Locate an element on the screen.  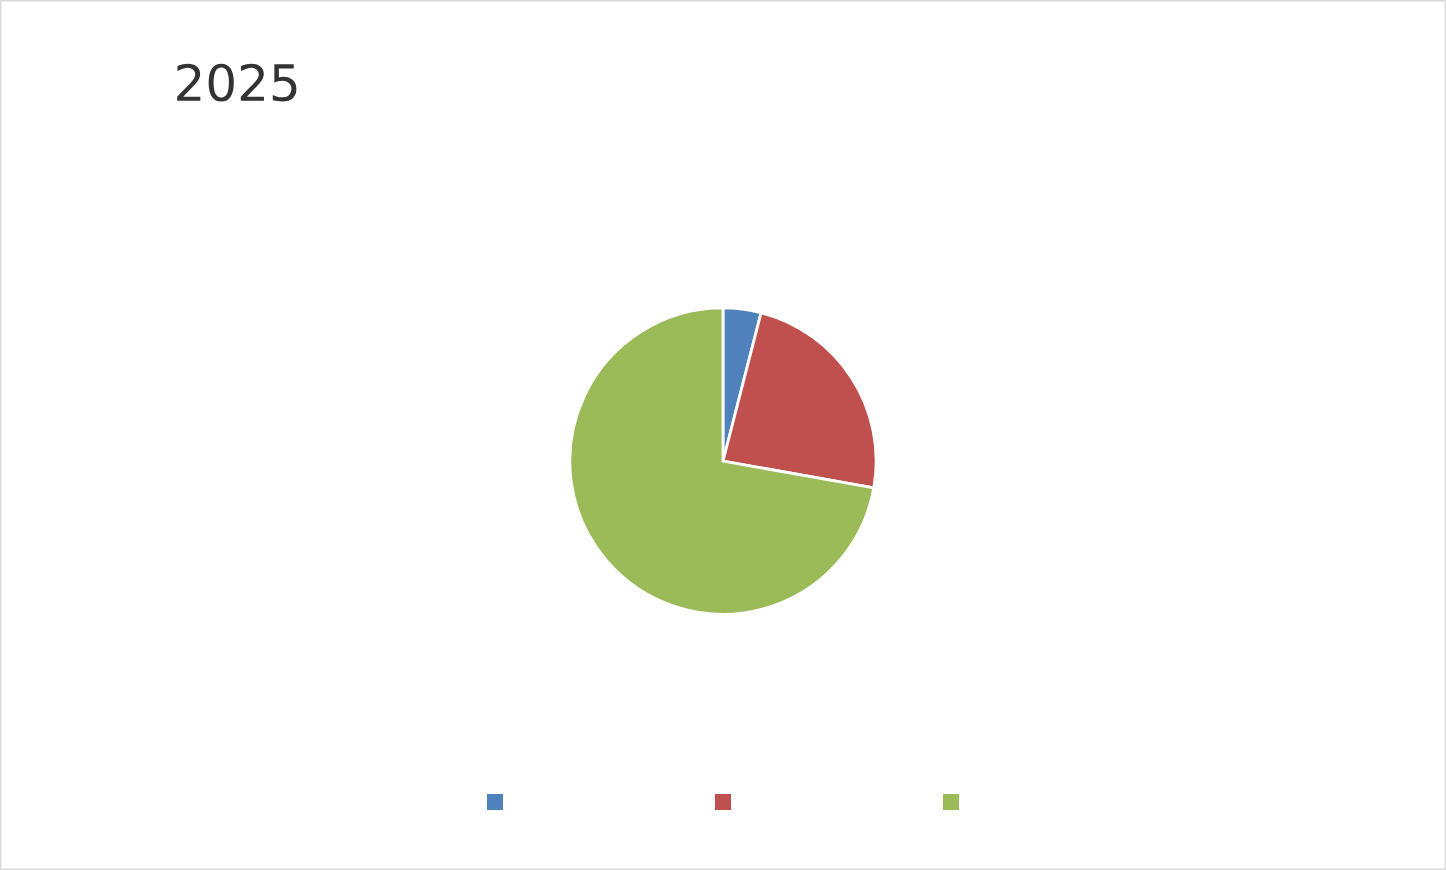
chart-title: 2025 is located at coordinates (237, 82).